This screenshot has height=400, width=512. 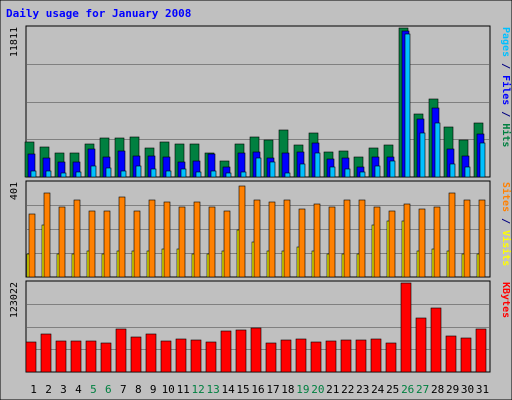 What do you see at coordinates (272, 389) in the screenshot?
I see `x-tick-label-day-17: 17` at bounding box center [272, 389].